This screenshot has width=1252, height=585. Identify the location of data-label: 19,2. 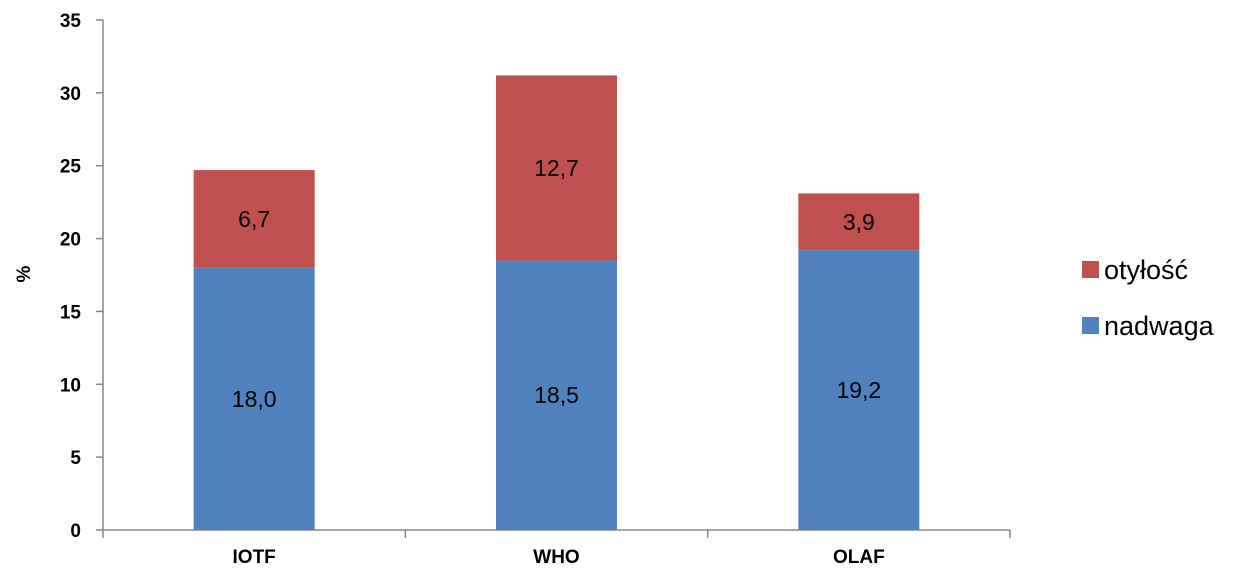
(858, 390).